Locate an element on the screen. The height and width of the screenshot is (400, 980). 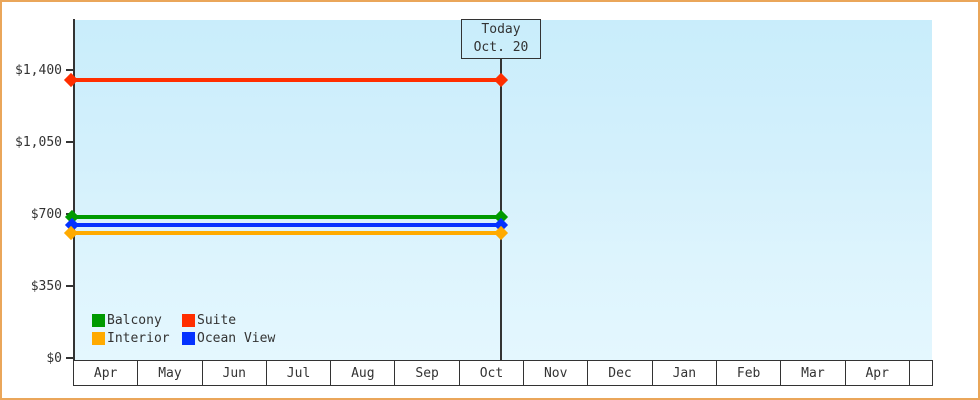
month-cell-jun: Jun is located at coordinates (235, 373).